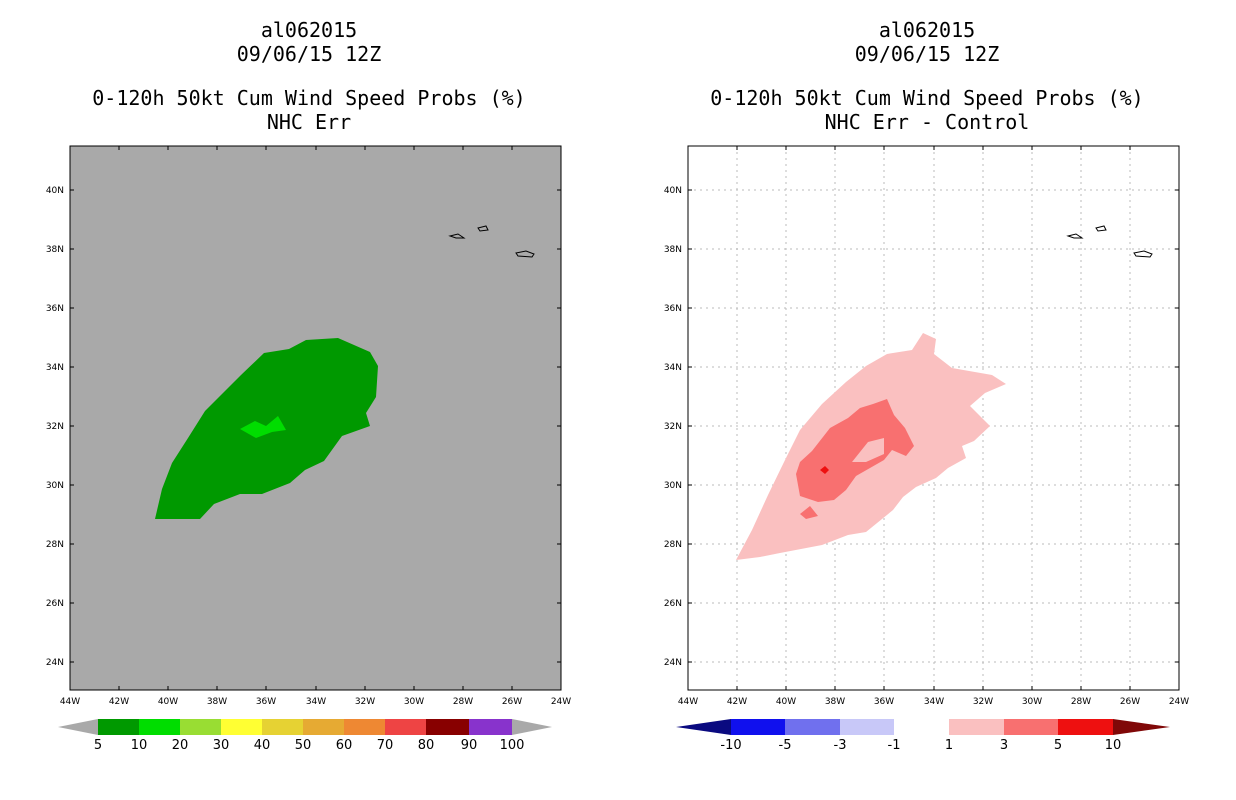 The width and height of the screenshot is (1236, 800). Describe the element at coordinates (1109, 241) in the screenshot. I see `right-azores-islands` at that location.